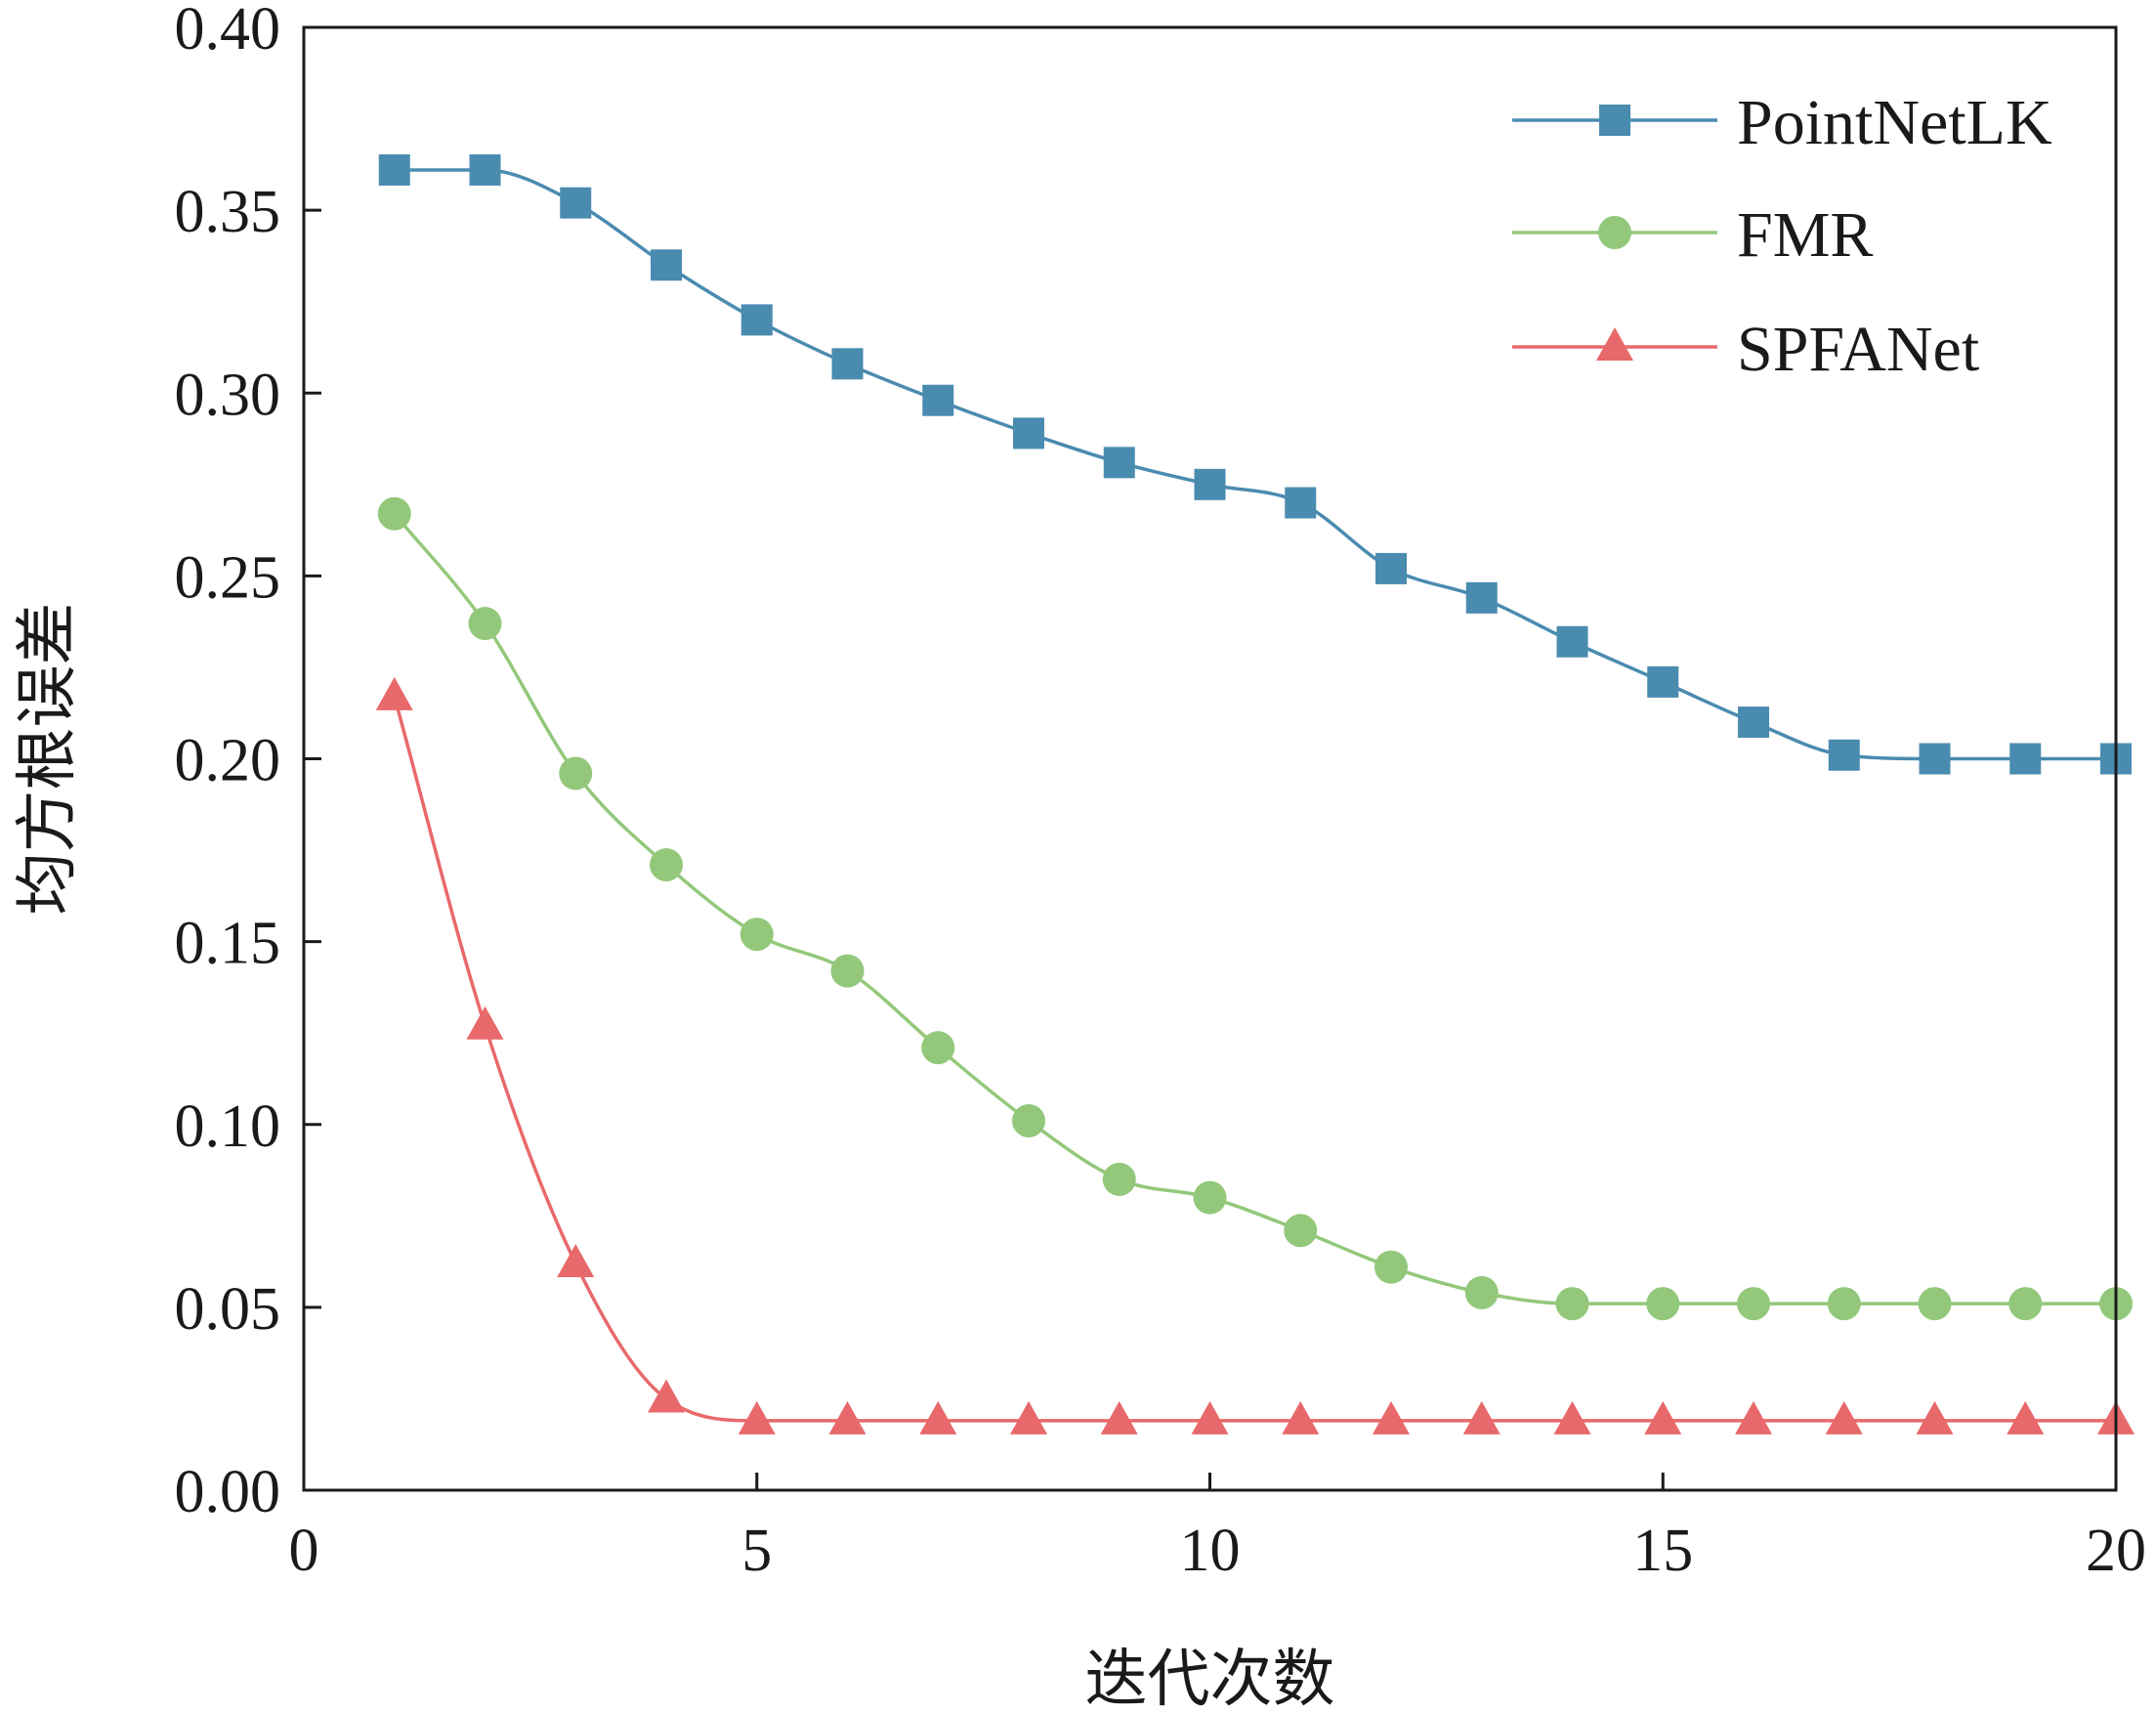 This screenshot has height=1712, width=2156. What do you see at coordinates (228, 1126) in the screenshot?
I see `y-tick-label: 0.10` at bounding box center [228, 1126].